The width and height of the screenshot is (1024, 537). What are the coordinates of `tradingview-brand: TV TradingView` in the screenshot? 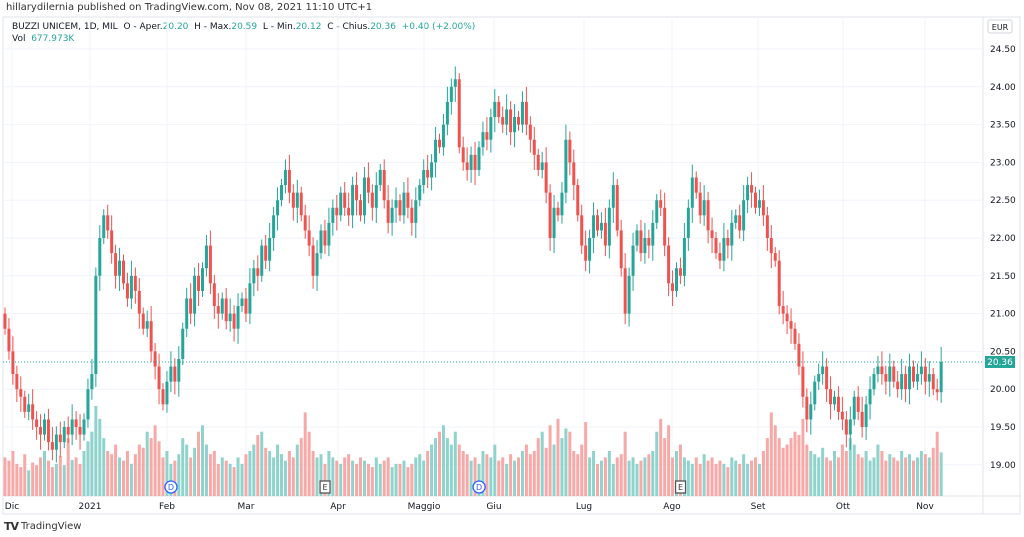 It's located at (42, 526).